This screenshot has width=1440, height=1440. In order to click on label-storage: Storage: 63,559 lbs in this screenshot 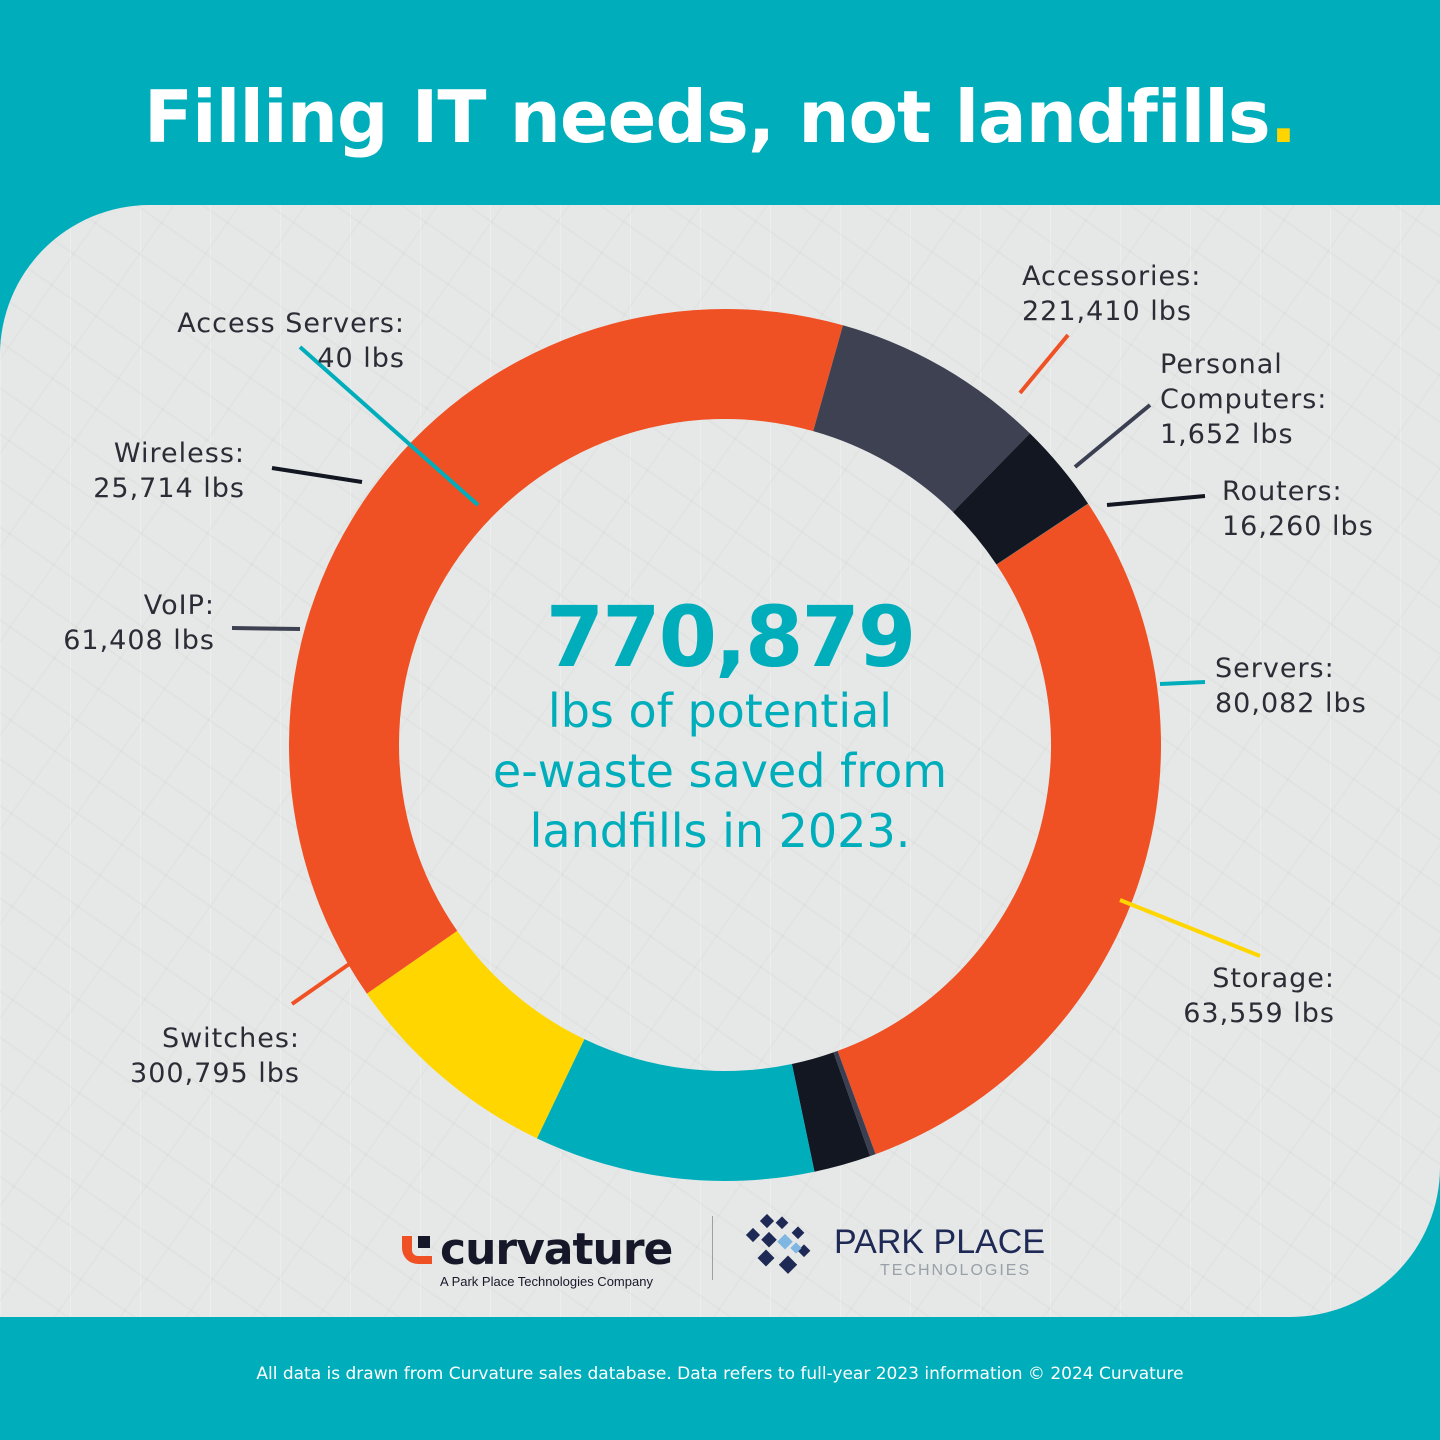, I will do `click(1259, 996)`.